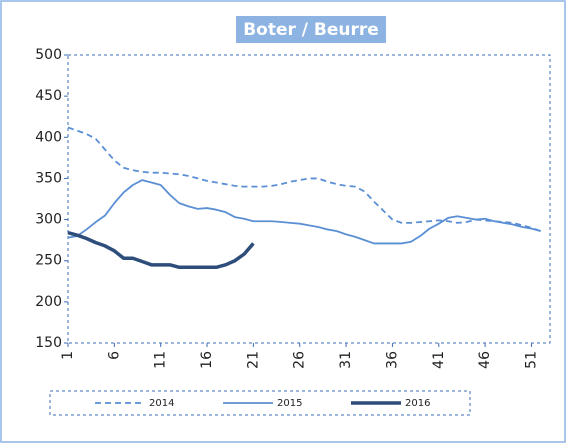 This screenshot has width=566, height=443. What do you see at coordinates (417, 403) in the screenshot?
I see `legend-label: 2016` at bounding box center [417, 403].